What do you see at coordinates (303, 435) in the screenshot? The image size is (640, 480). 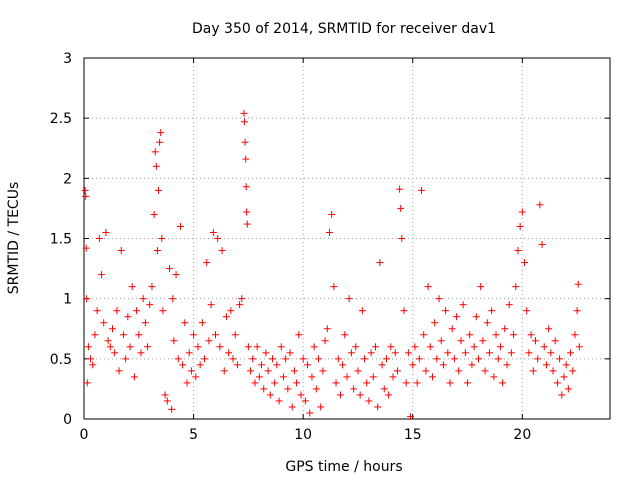 I see `x-tick-label: 10` at bounding box center [303, 435].